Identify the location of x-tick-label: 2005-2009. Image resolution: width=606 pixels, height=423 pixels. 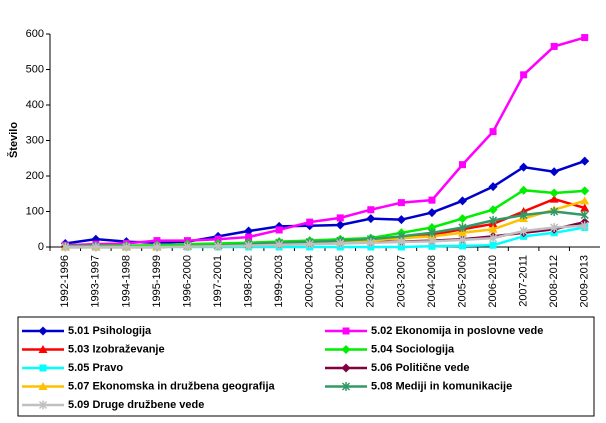
(462, 281).